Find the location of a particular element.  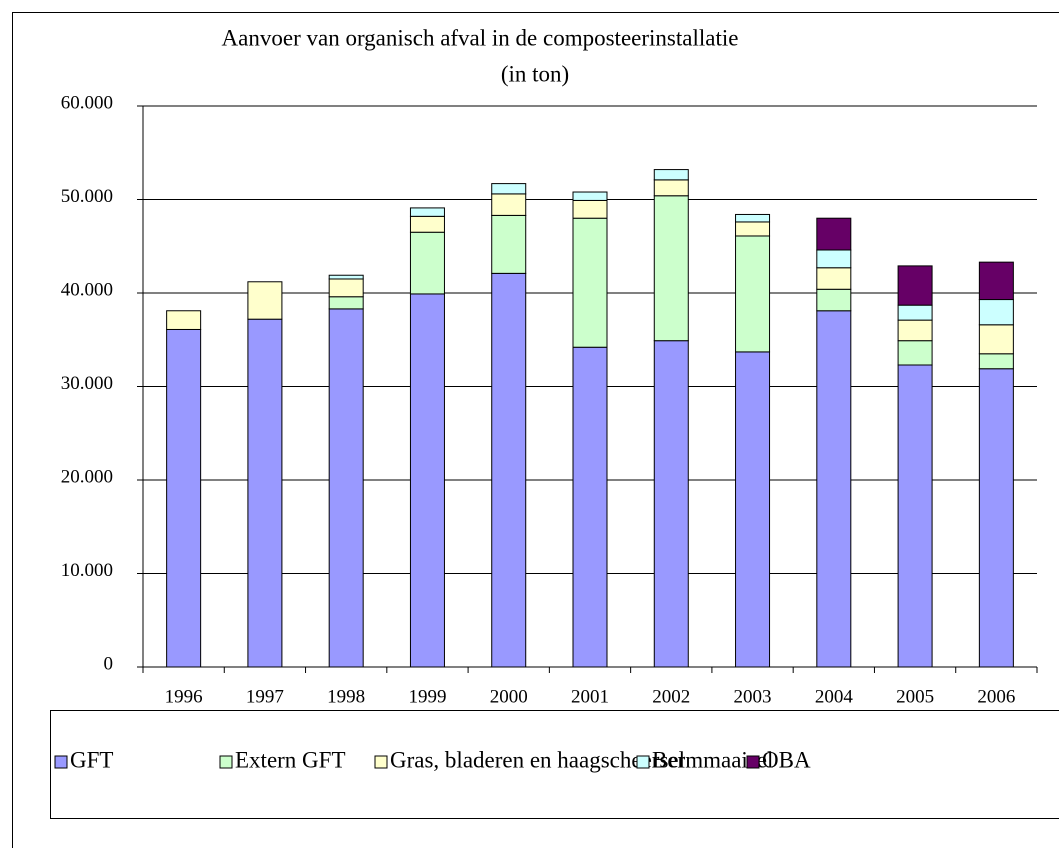

y-tick-label: 20.000 is located at coordinates (87, 476).